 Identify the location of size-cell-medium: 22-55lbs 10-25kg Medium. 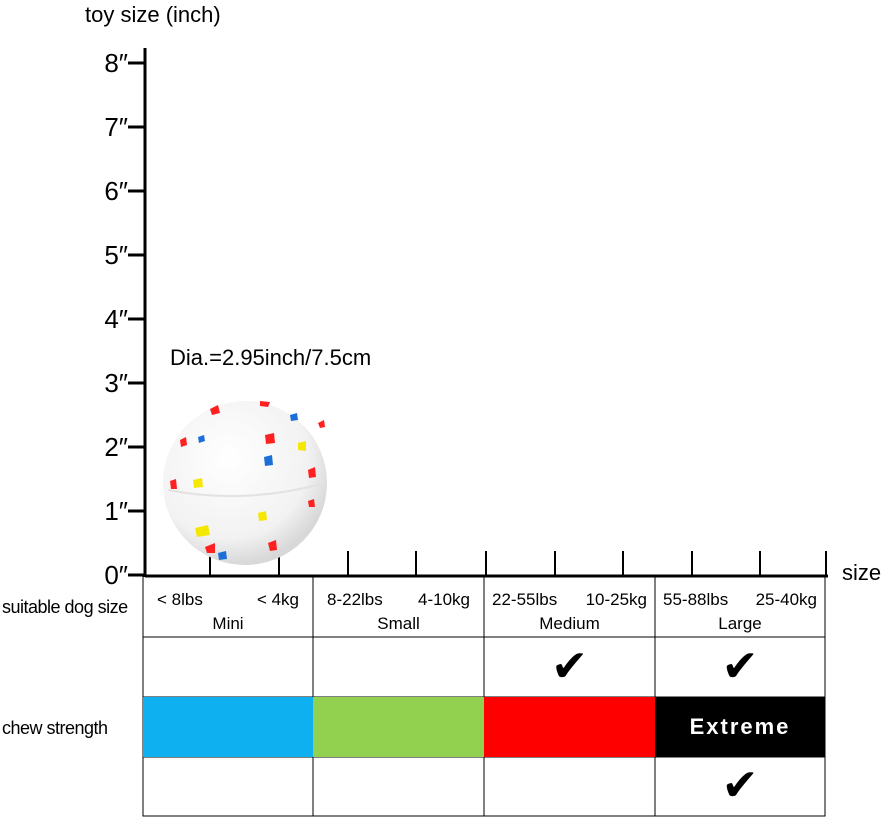
(569, 606).